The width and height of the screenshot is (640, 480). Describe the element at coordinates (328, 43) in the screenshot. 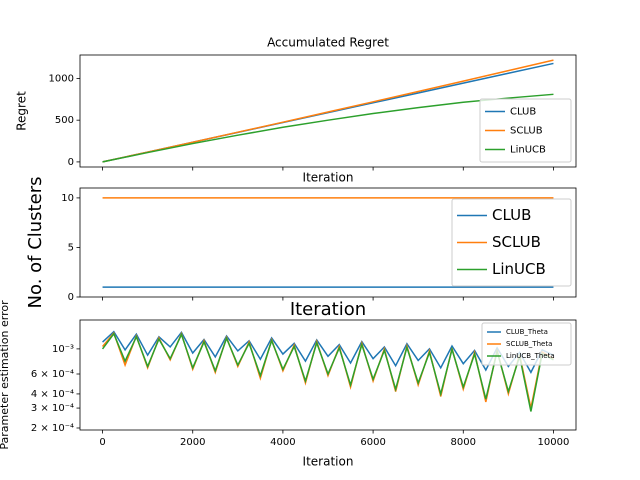

I see `chart-title: Accumulated Regret` at that location.